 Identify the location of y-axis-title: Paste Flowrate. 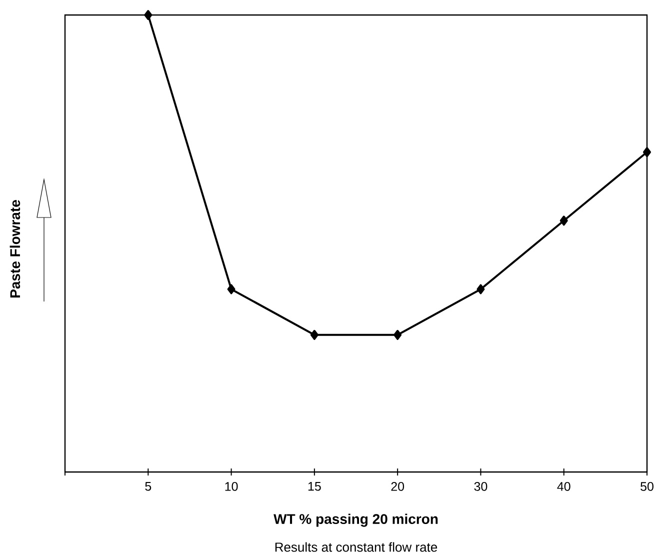
(15, 249).